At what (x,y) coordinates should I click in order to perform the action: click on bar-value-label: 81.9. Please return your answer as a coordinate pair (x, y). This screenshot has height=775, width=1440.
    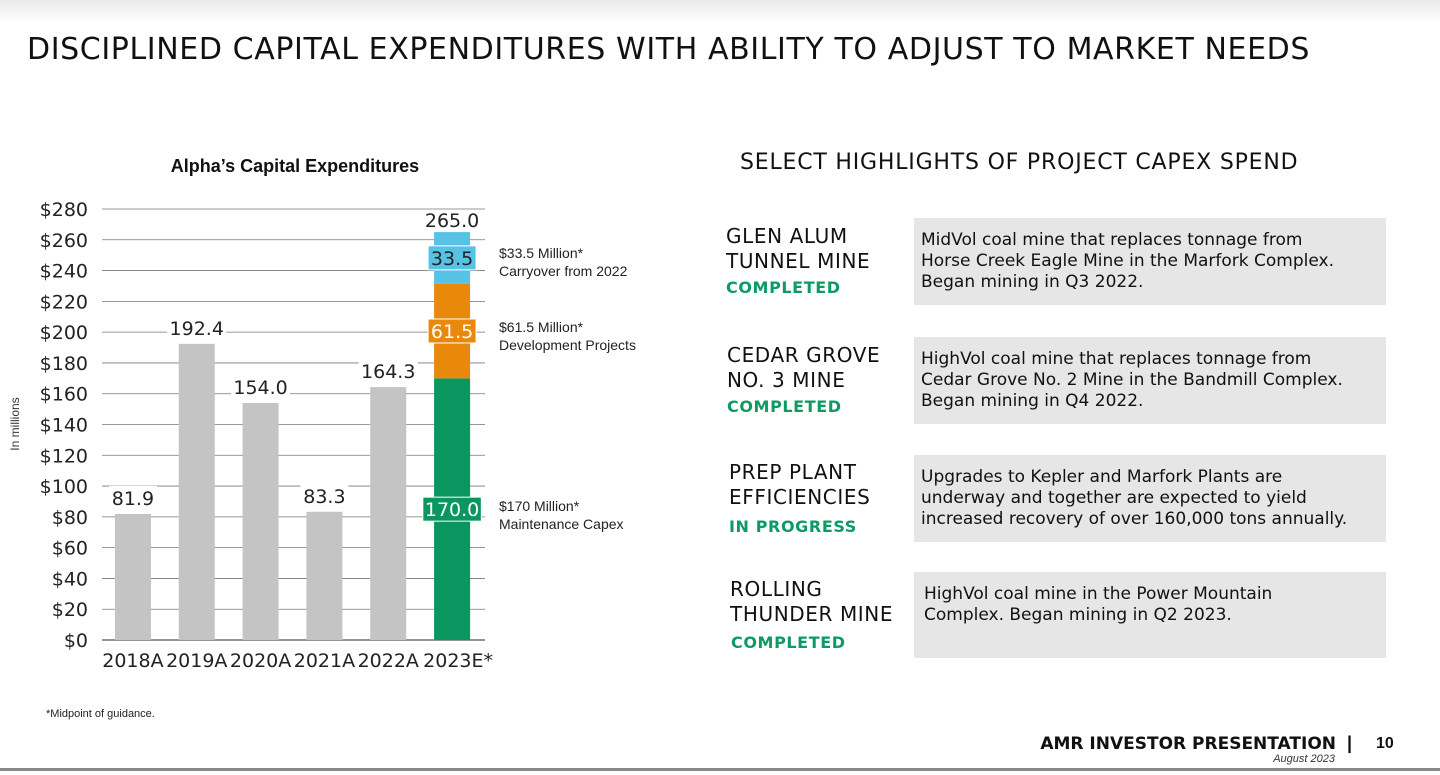
    Looking at the image, I should click on (133, 499).